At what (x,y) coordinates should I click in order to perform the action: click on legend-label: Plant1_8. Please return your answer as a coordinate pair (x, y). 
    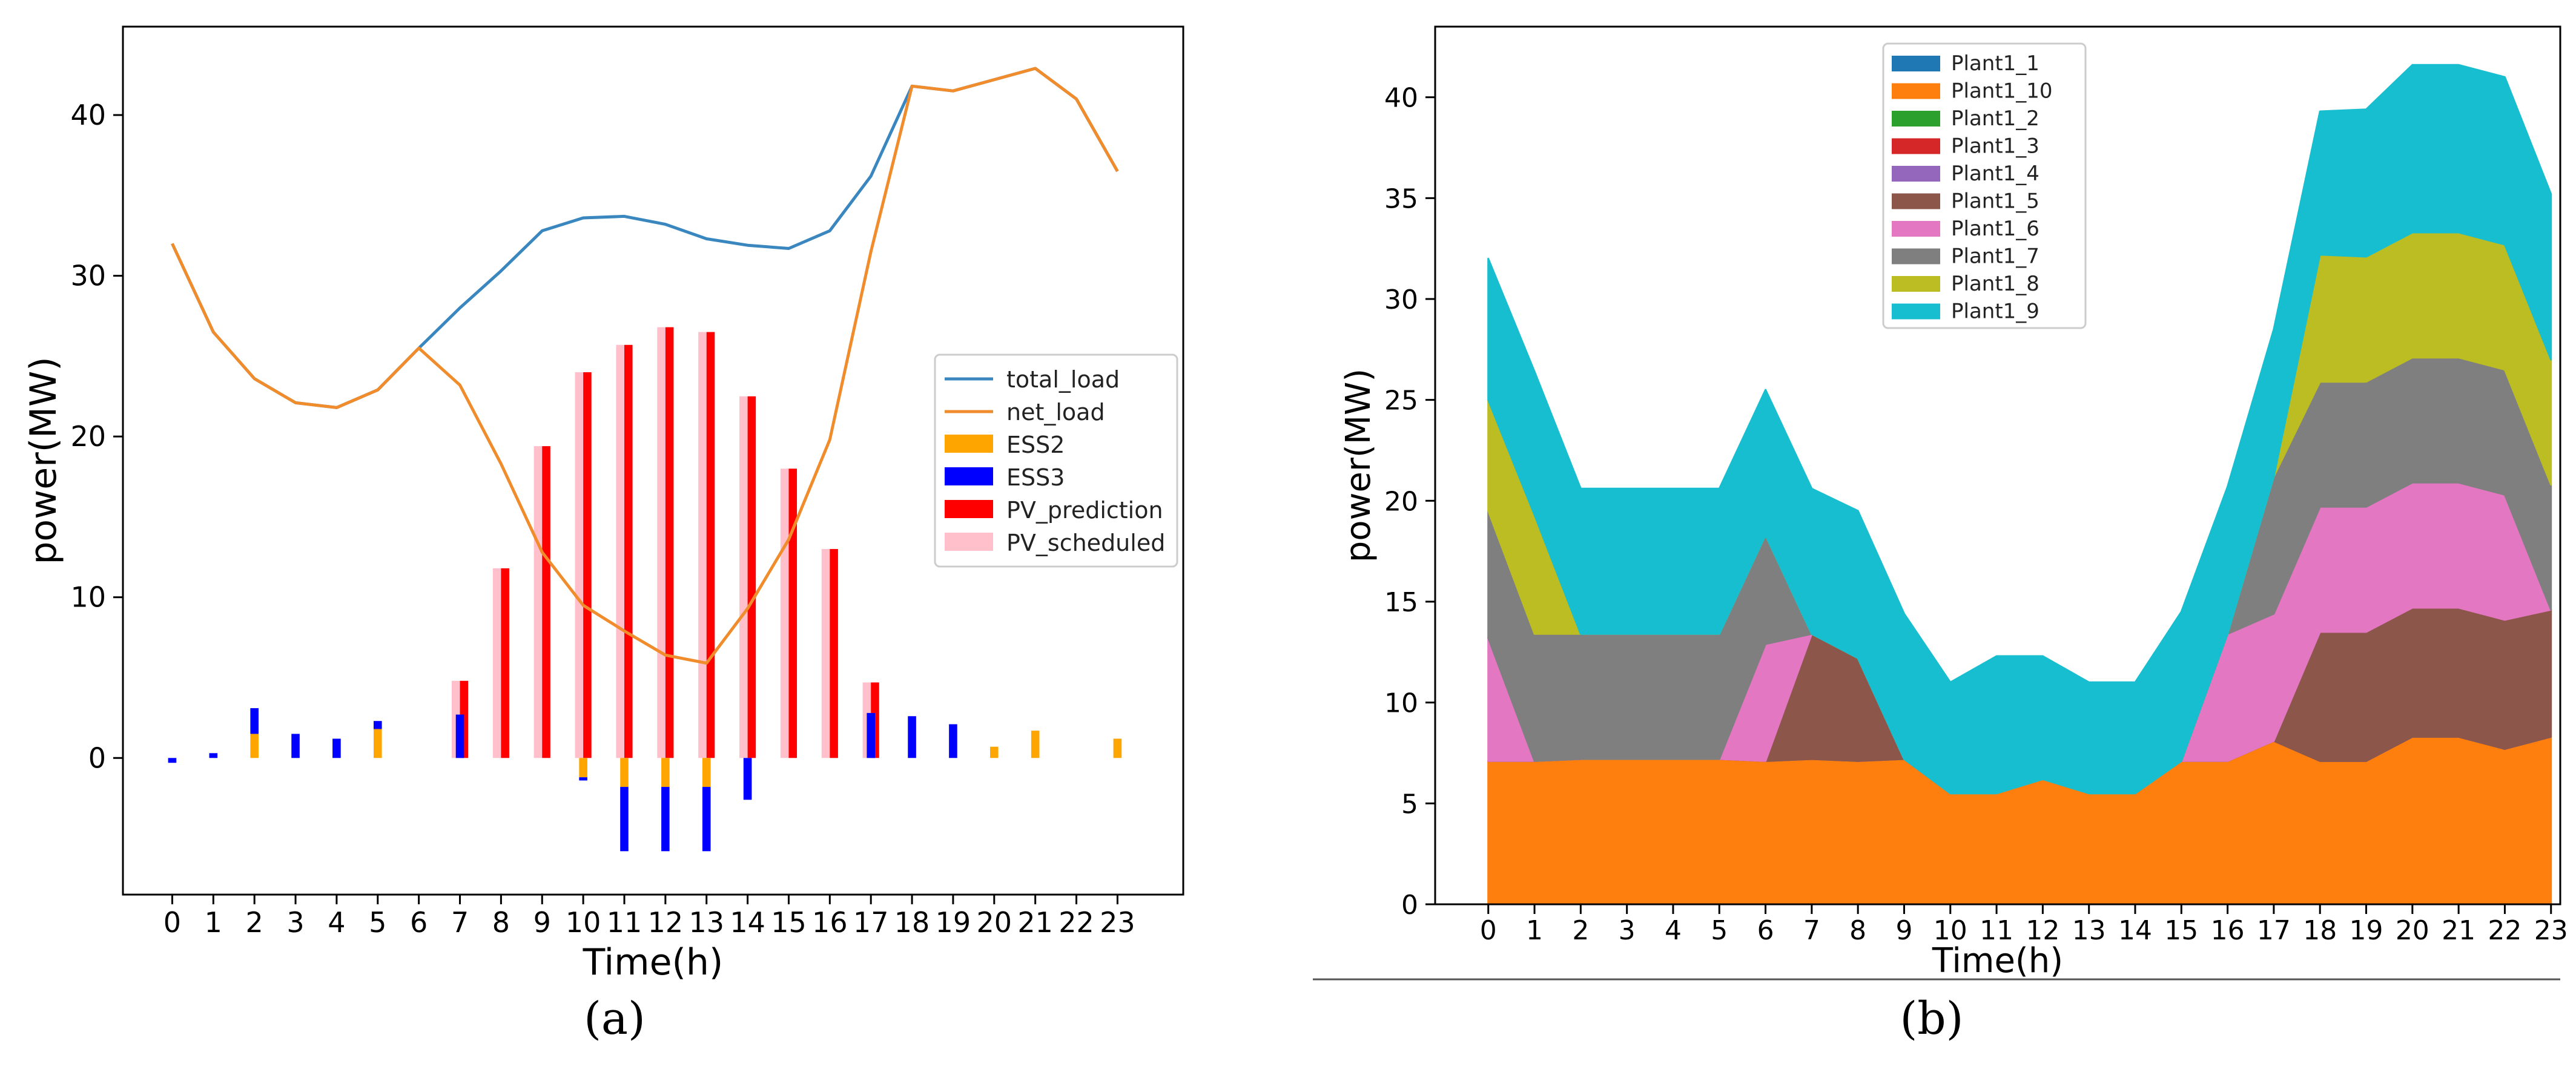
    Looking at the image, I should click on (1995, 284).